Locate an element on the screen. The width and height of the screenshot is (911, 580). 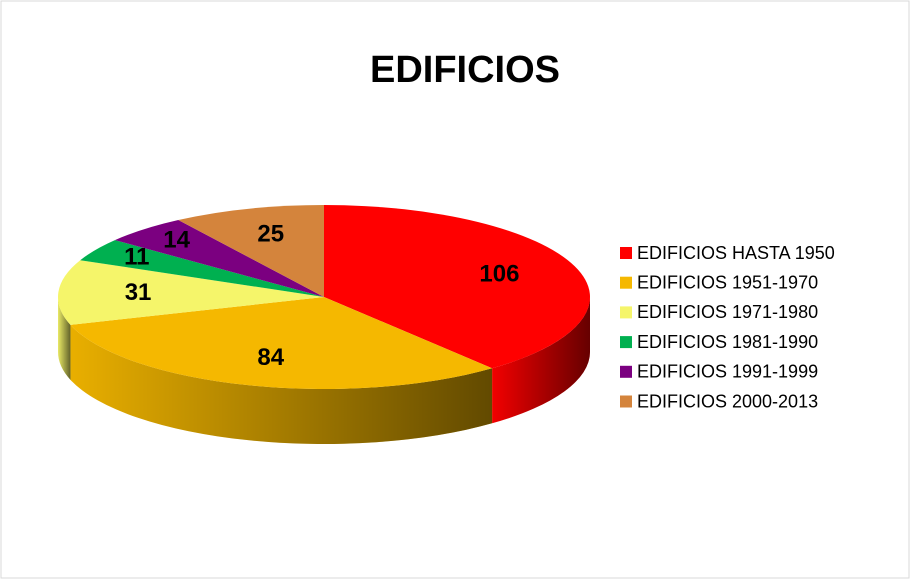
data-label: 14 is located at coordinates (176, 240).